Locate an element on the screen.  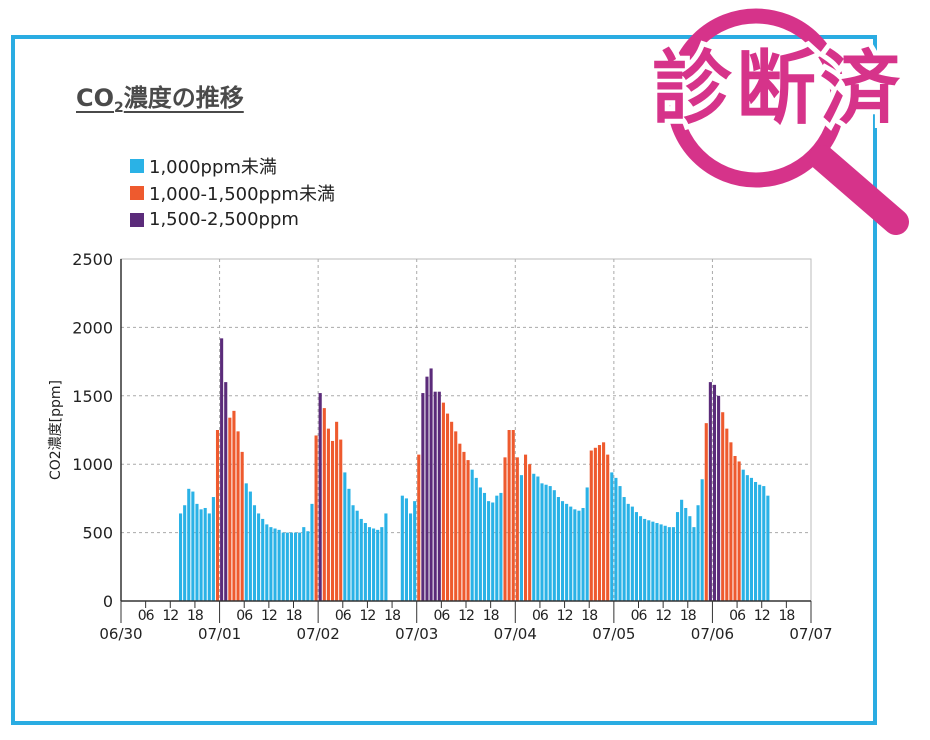
y-axis-label: CO2濃度[ppm] is located at coordinates (56, 430).